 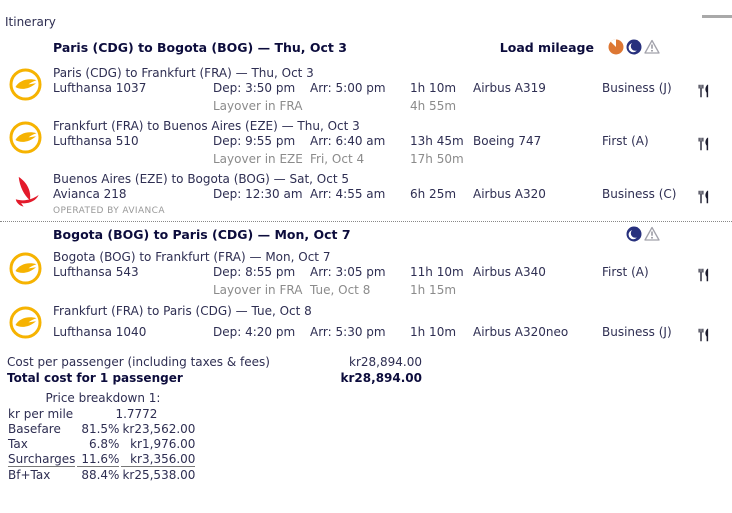 I want to click on section-title: Paris (CDG) to Bogota (BOG) — Thu, Oct 3, so click(x=200, y=47).